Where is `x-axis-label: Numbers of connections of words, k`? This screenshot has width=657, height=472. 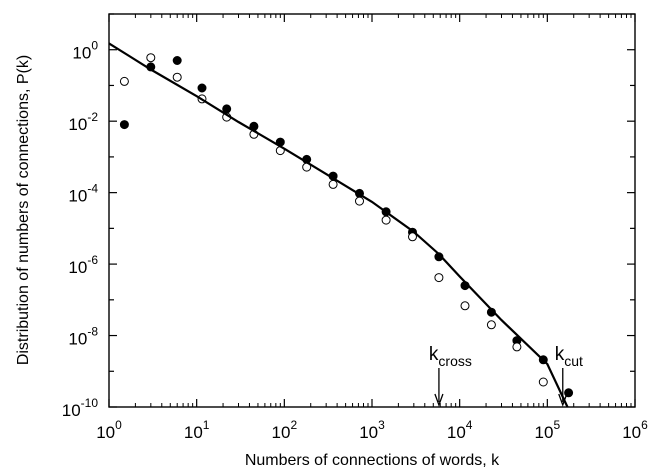 x-axis-label: Numbers of connections of words, k is located at coordinates (372, 460).